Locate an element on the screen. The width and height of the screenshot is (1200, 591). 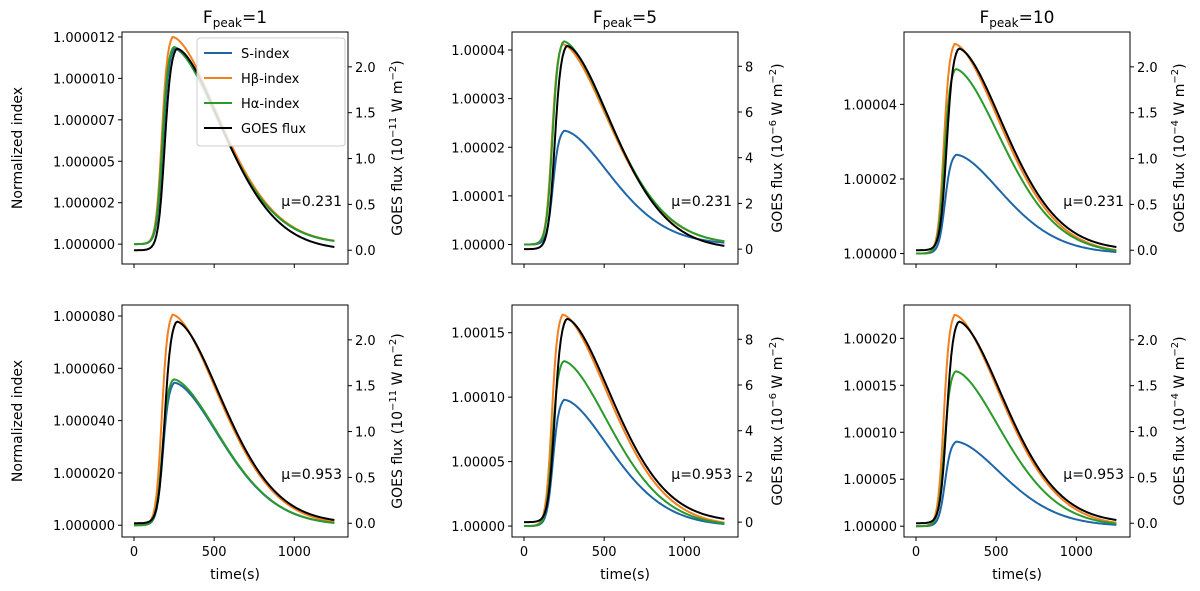
y2-tick-label: 8 is located at coordinates (749, 340).